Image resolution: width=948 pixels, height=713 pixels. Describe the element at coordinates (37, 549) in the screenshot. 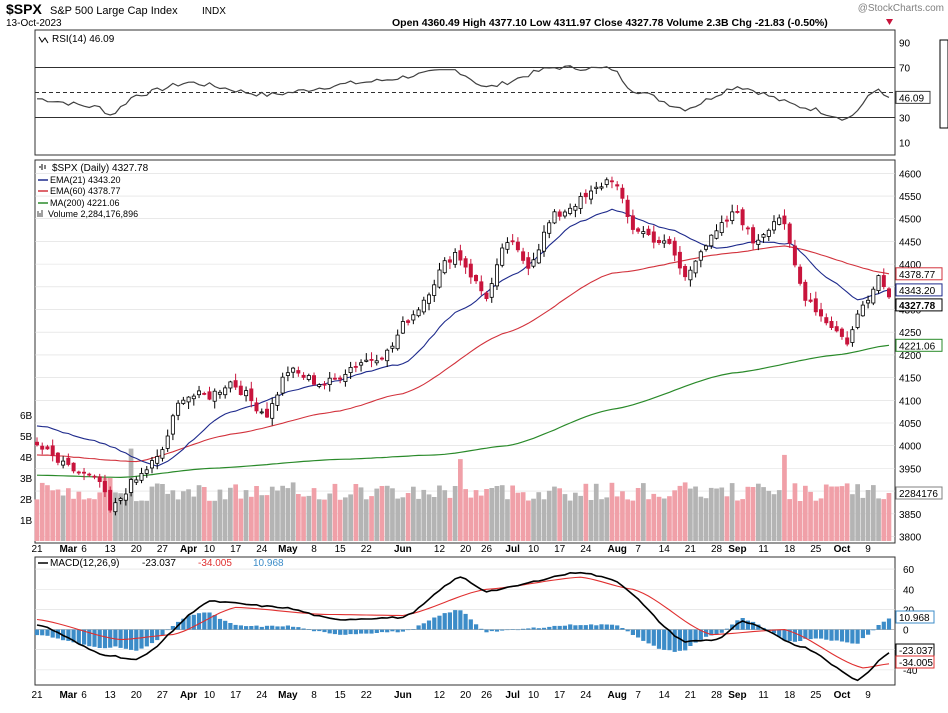

I see `date-tick-label: 21` at that location.